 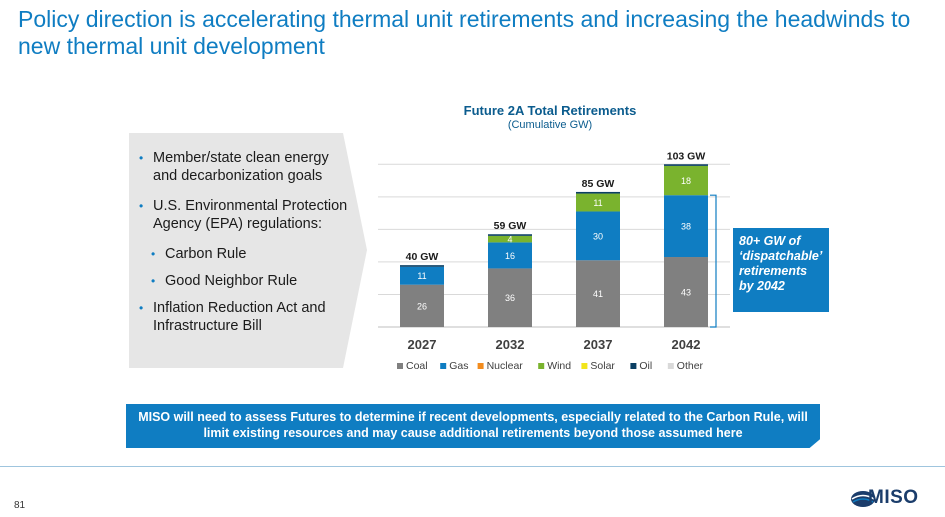 I want to click on legend-swatch-solar, so click(x=584, y=366).